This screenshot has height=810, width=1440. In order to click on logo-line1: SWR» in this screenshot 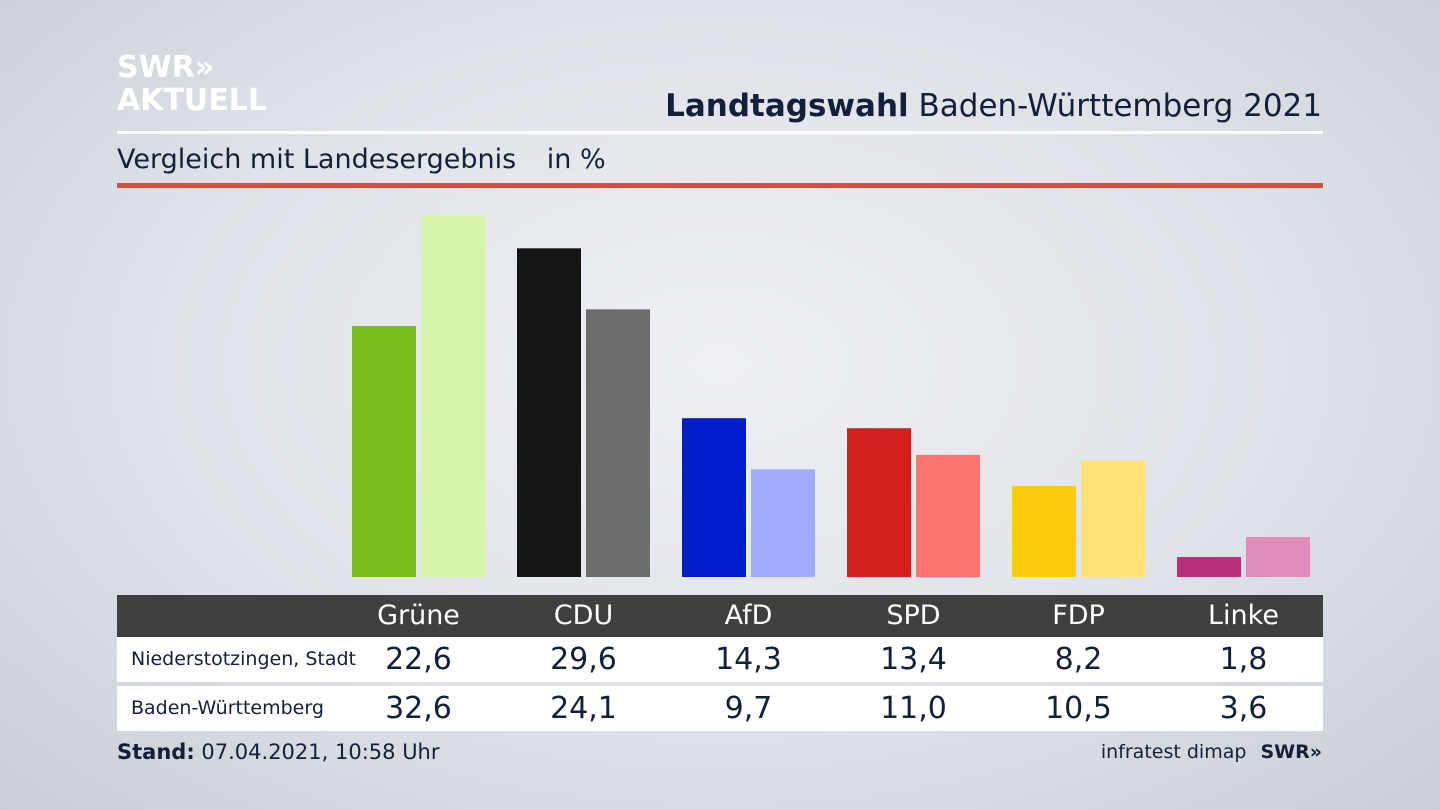, I will do `click(166, 67)`.